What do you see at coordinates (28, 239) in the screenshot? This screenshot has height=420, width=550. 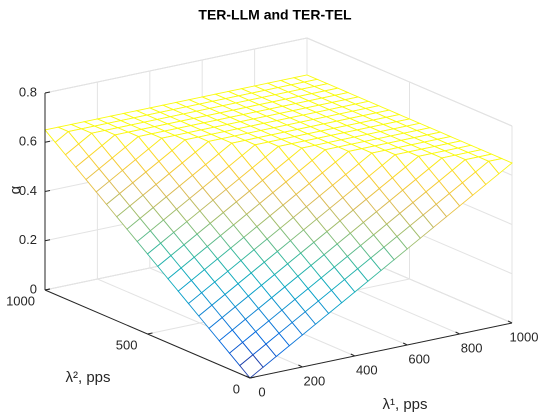 I see `z-tick-label: 0.2` at bounding box center [28, 239].